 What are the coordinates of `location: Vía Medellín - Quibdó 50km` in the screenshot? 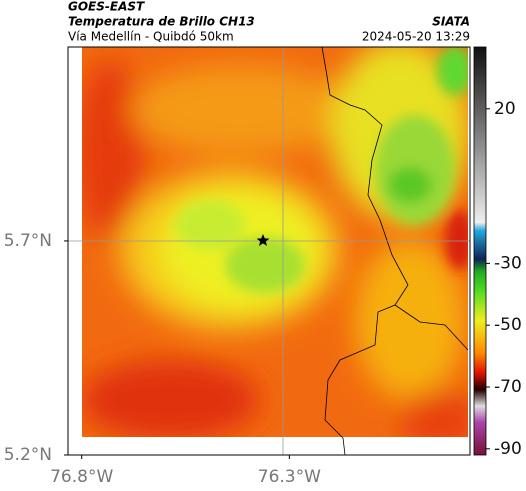 It's located at (151, 37).